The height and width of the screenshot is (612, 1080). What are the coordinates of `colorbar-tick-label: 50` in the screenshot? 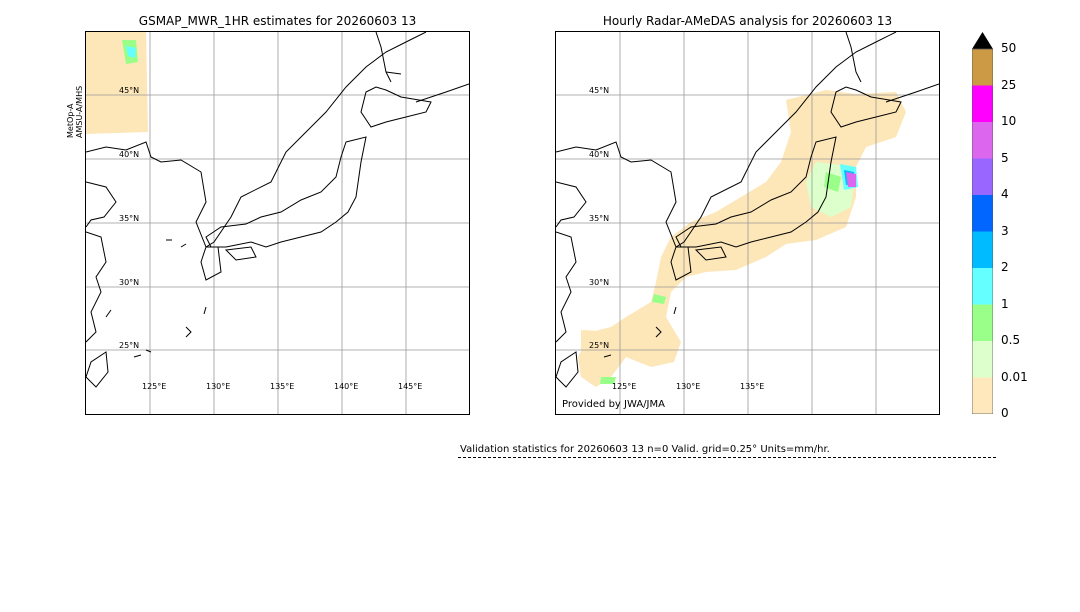 It's located at (1009, 48).